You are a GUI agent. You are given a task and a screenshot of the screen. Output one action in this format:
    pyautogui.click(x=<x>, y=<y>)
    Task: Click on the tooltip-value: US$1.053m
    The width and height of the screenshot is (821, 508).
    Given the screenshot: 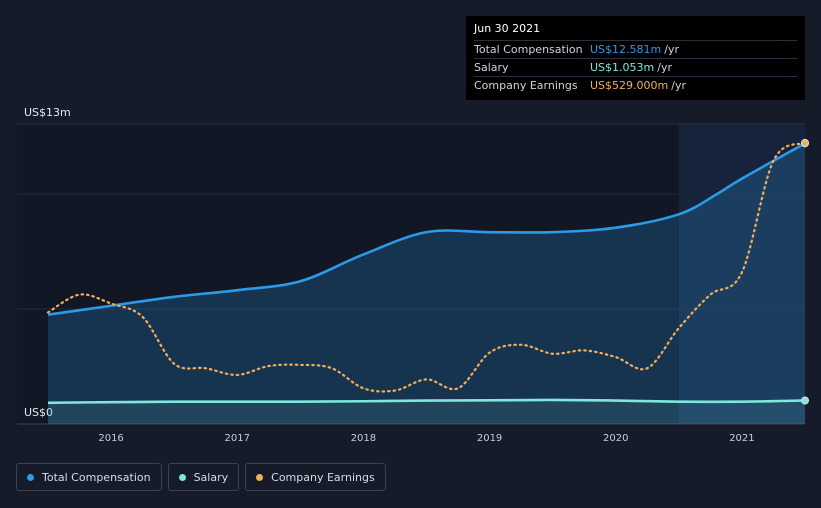 What is the action you would take?
    pyautogui.click(x=622, y=67)
    